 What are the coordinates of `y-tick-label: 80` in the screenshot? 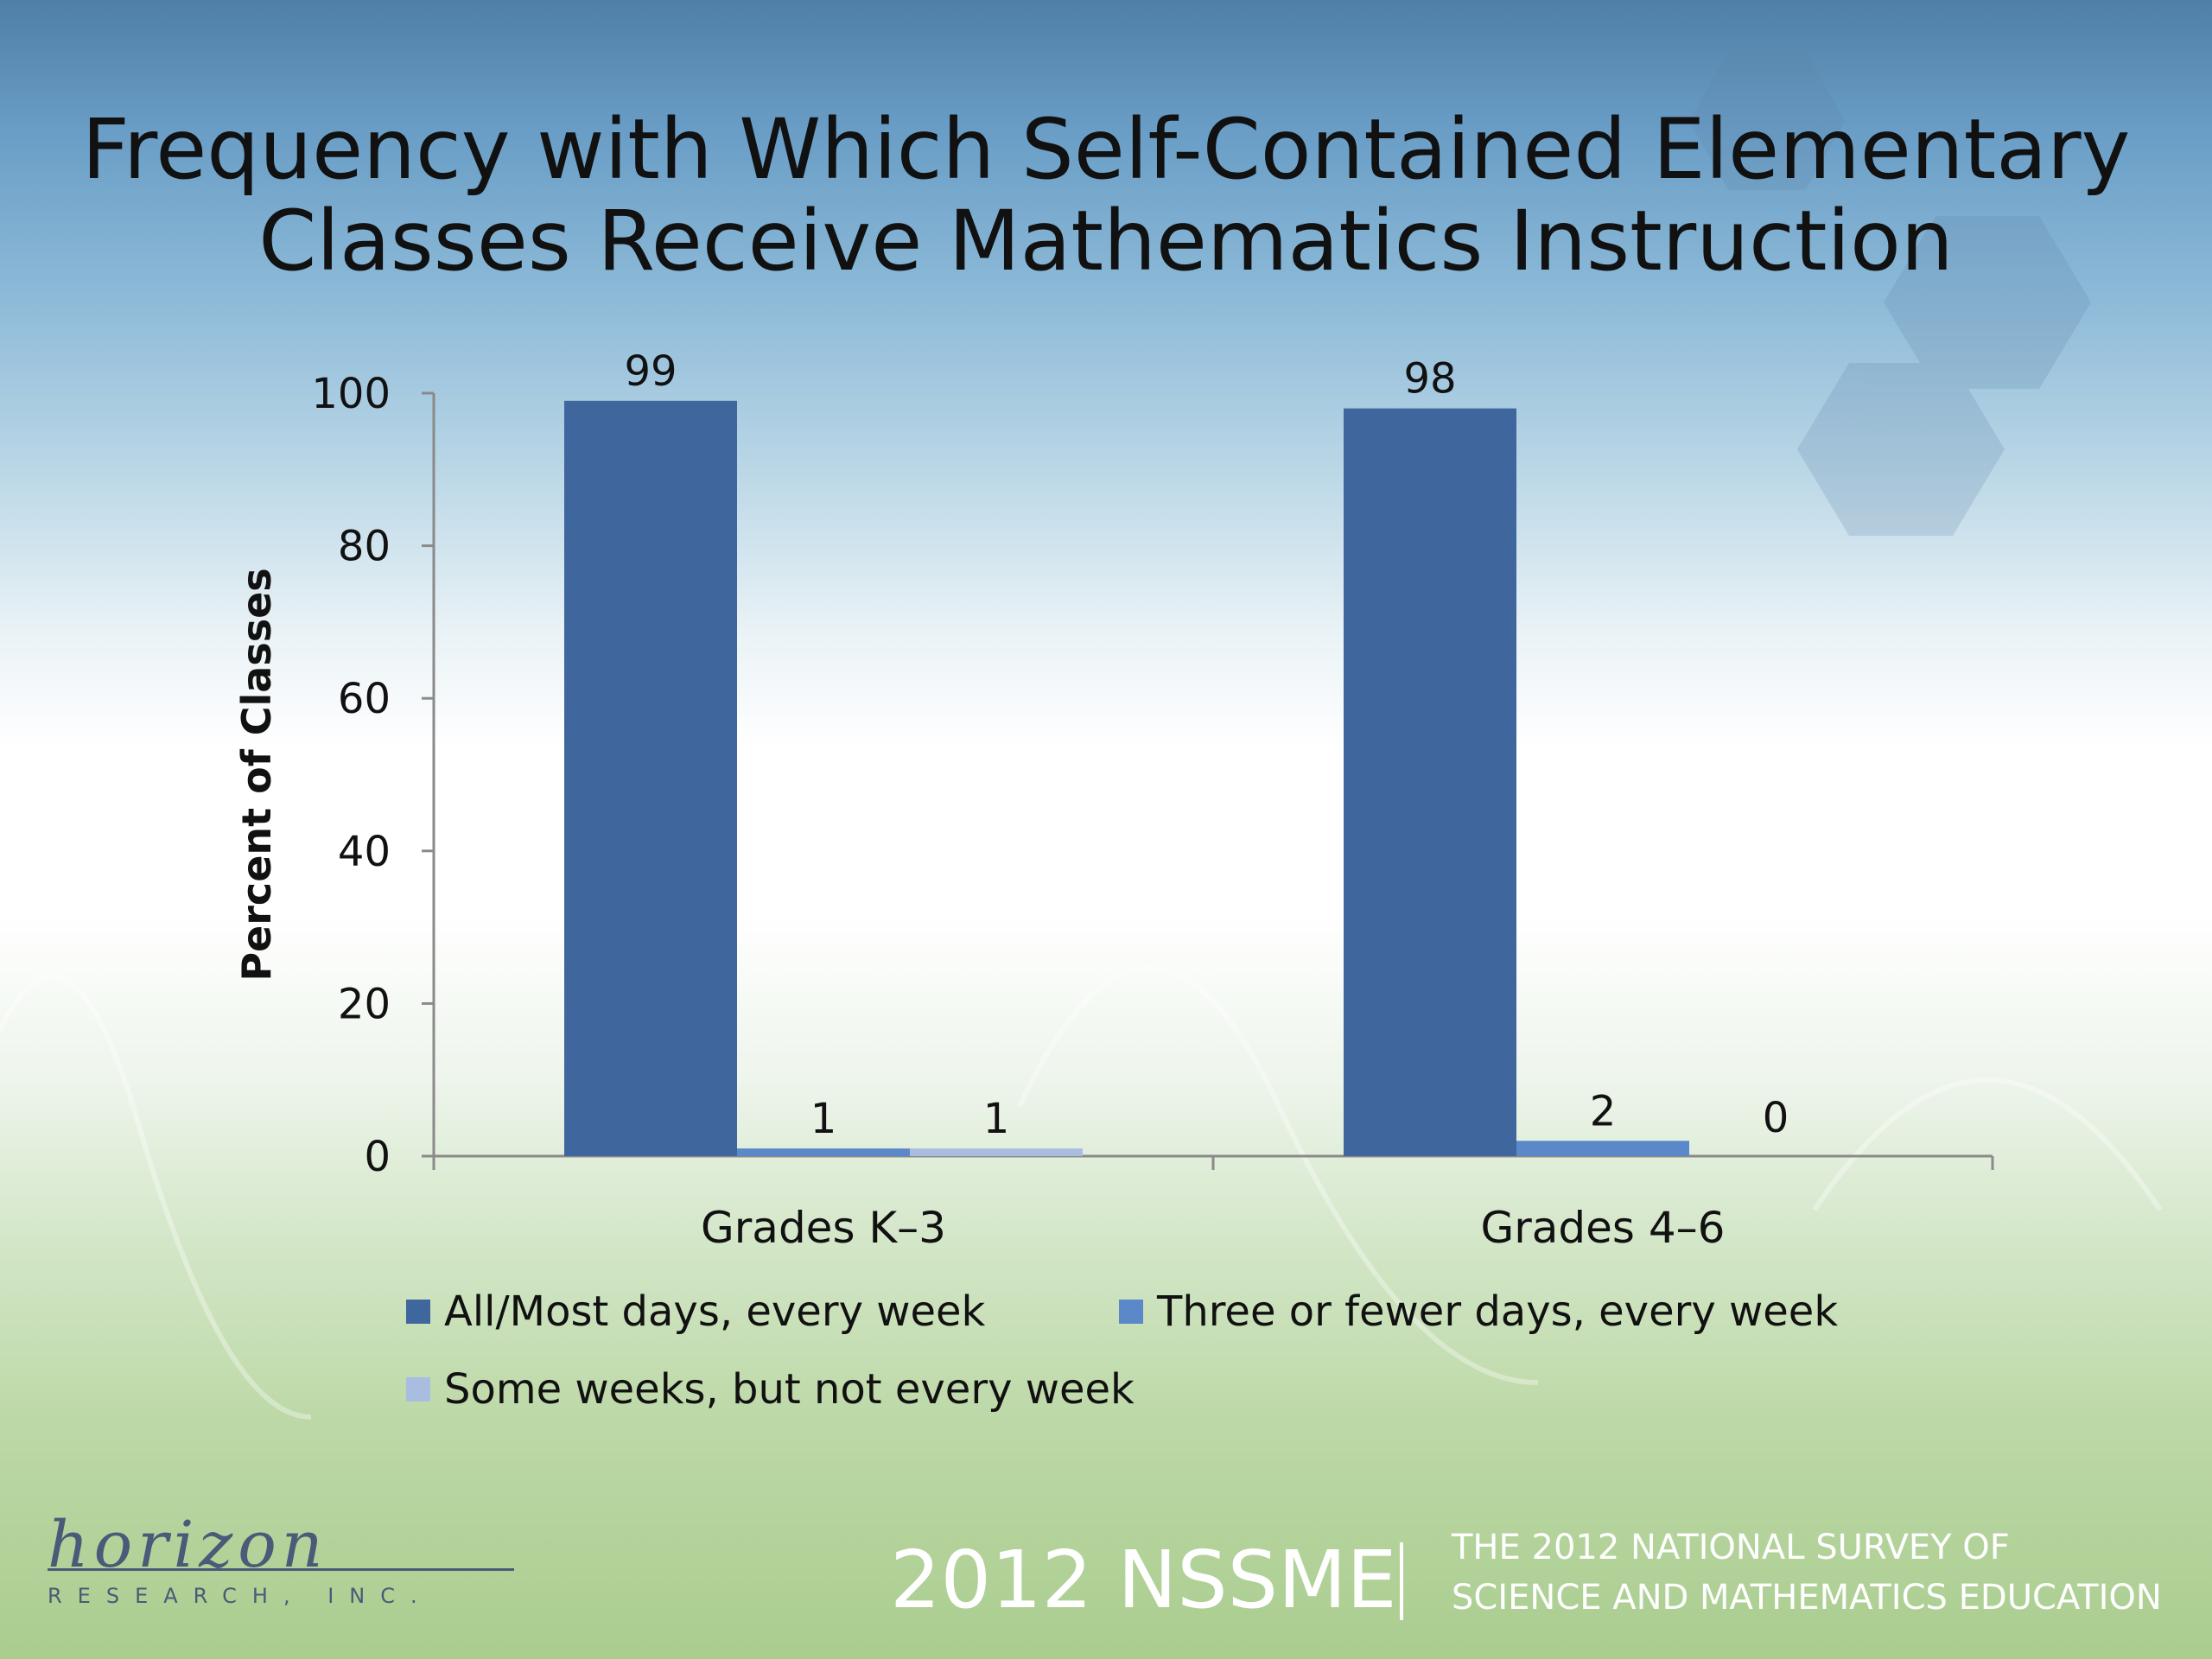 It's located at (364, 547).